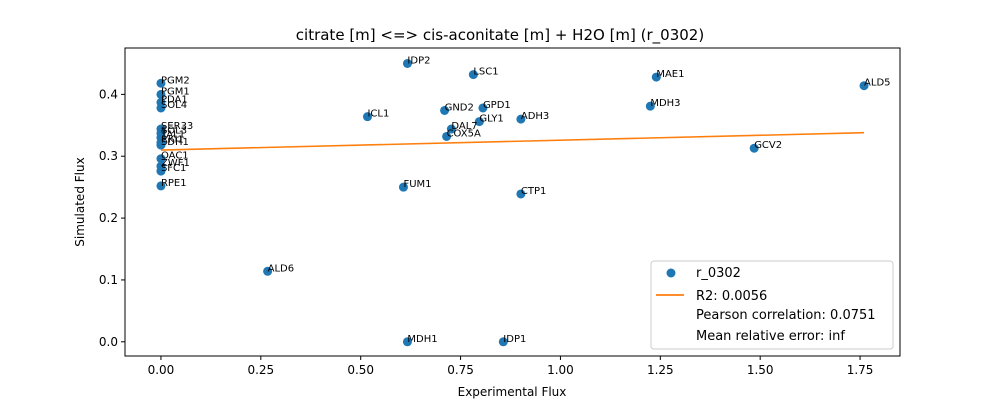 The width and height of the screenshot is (1000, 400). I want to click on point-label: RPE1, so click(174, 183).